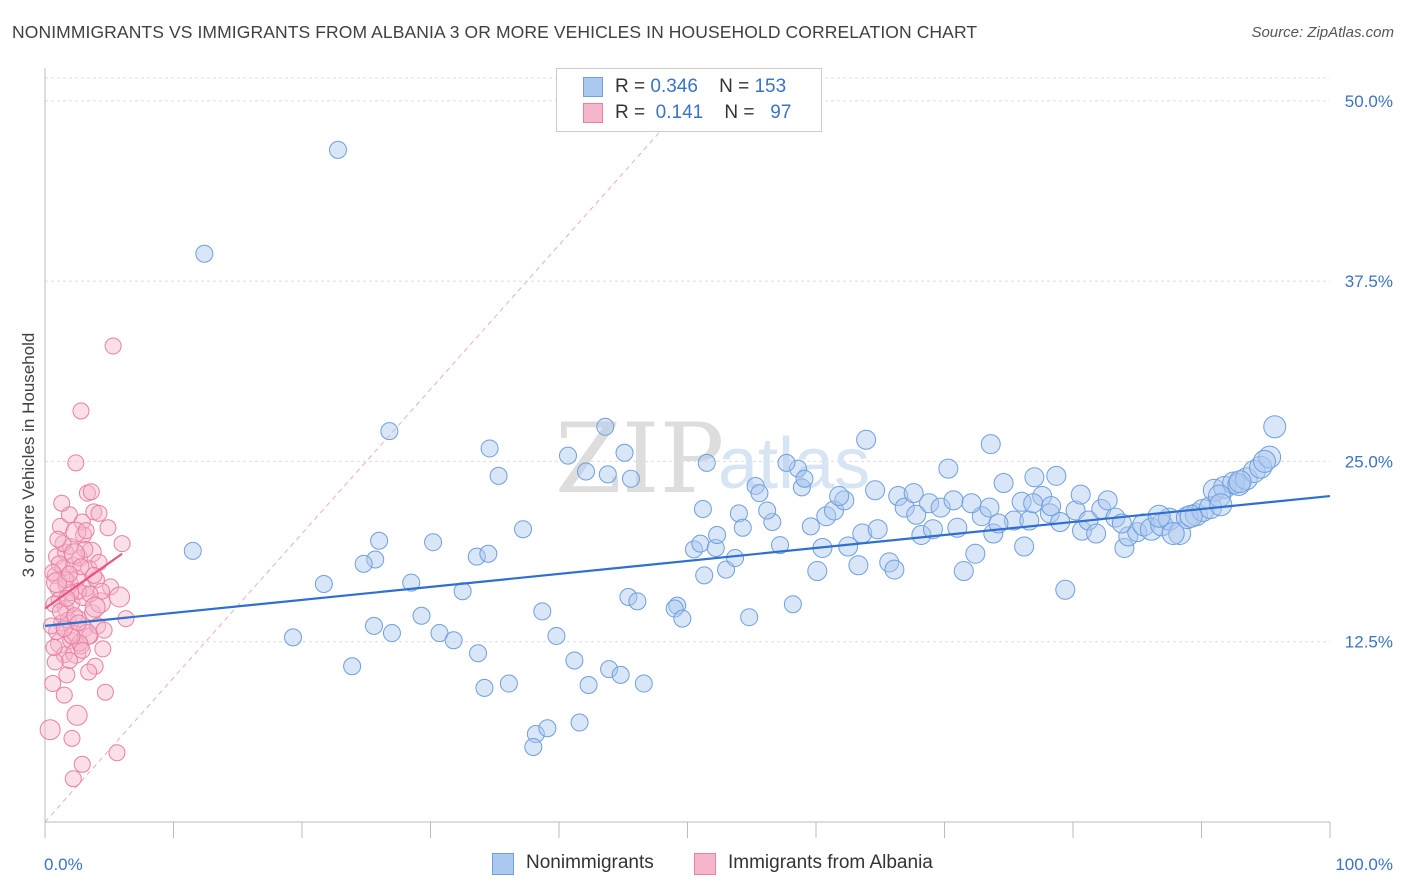 The image size is (1406, 892). Describe the element at coordinates (1369, 281) in the screenshot. I see `y-tick-label: 37.5%` at that location.